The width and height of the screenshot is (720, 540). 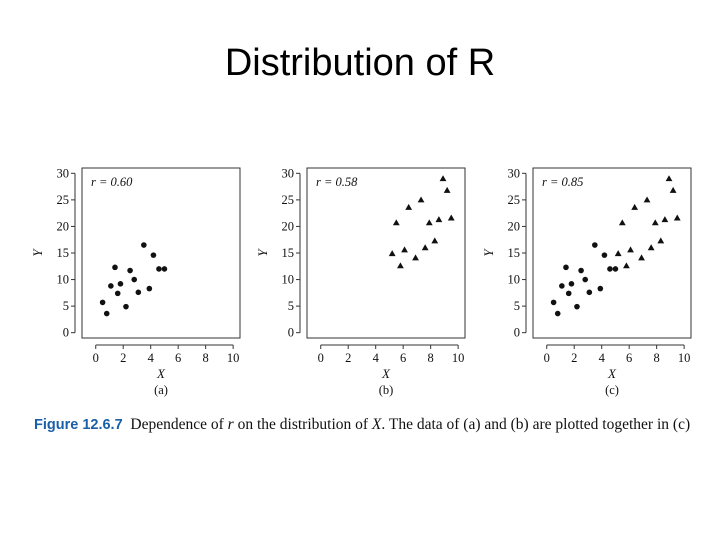 What do you see at coordinates (78, 425) in the screenshot?
I see `figure-label: Figure 12.6.7` at bounding box center [78, 425].